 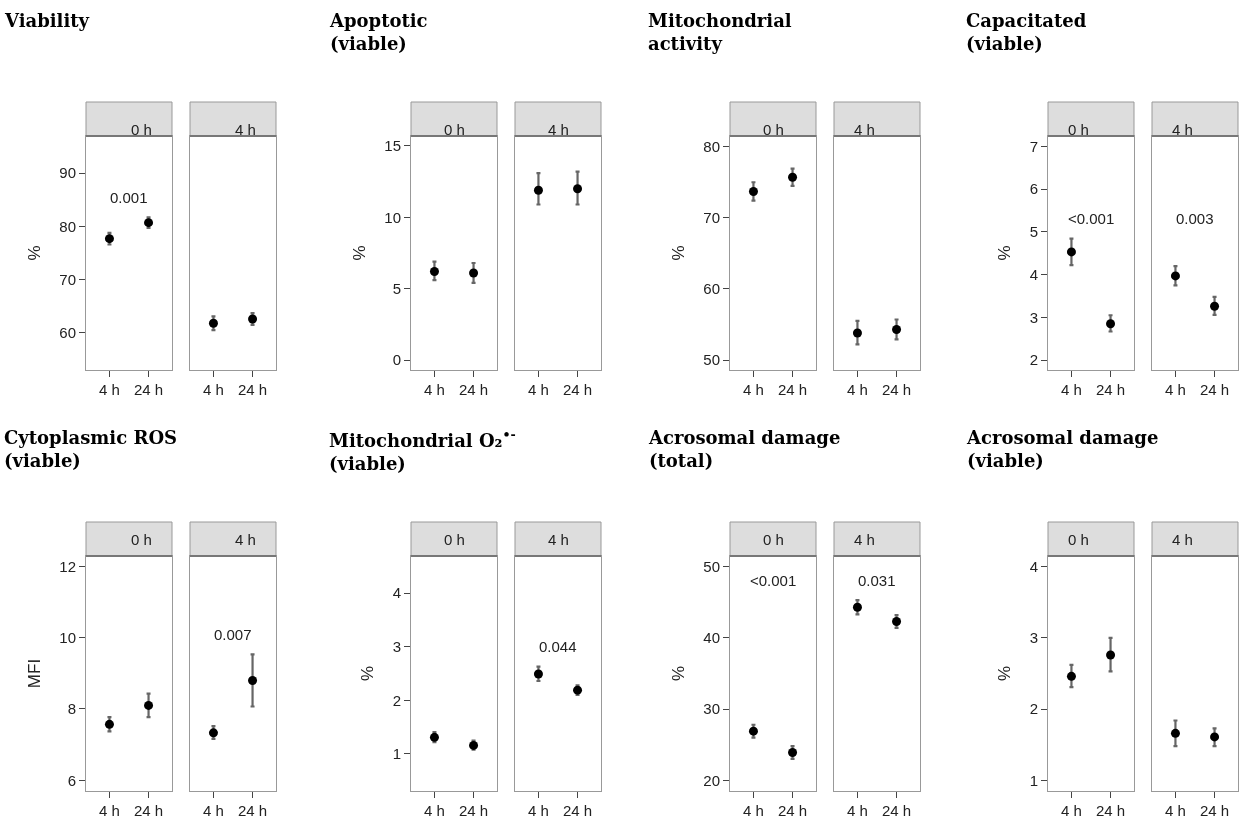 What do you see at coordinates (378, 32) in the screenshot?
I see `chart-title: Apoptotic (viable)` at bounding box center [378, 32].